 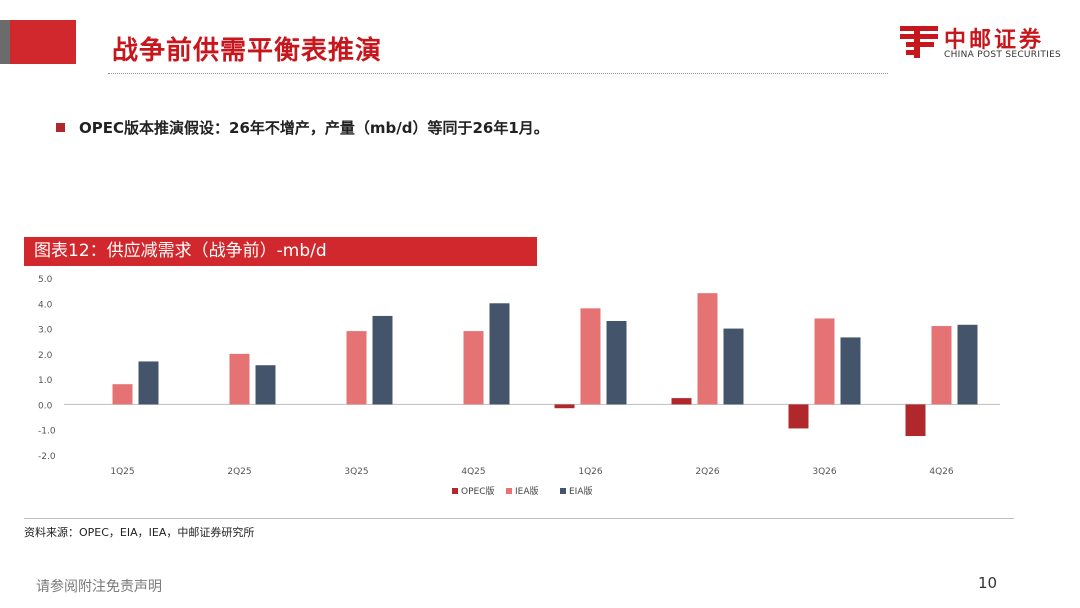 What do you see at coordinates (47, 457) in the screenshot?
I see `y-tick-label: -2.0` at bounding box center [47, 457].